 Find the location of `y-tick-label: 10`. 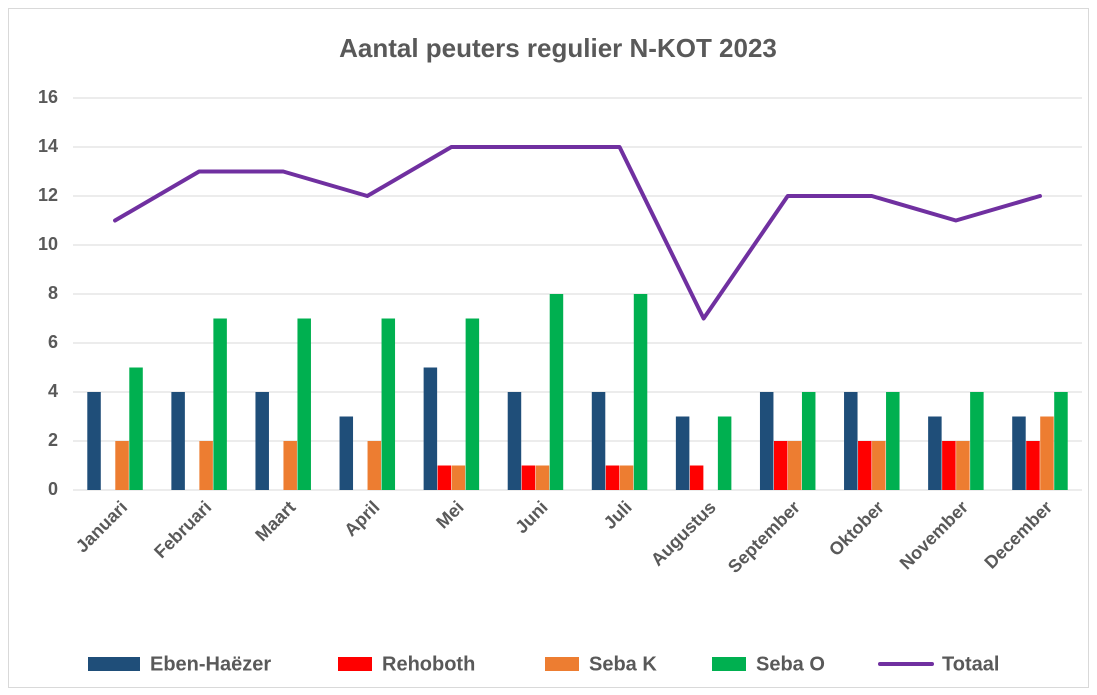

y-tick-label: 10 is located at coordinates (48, 244).